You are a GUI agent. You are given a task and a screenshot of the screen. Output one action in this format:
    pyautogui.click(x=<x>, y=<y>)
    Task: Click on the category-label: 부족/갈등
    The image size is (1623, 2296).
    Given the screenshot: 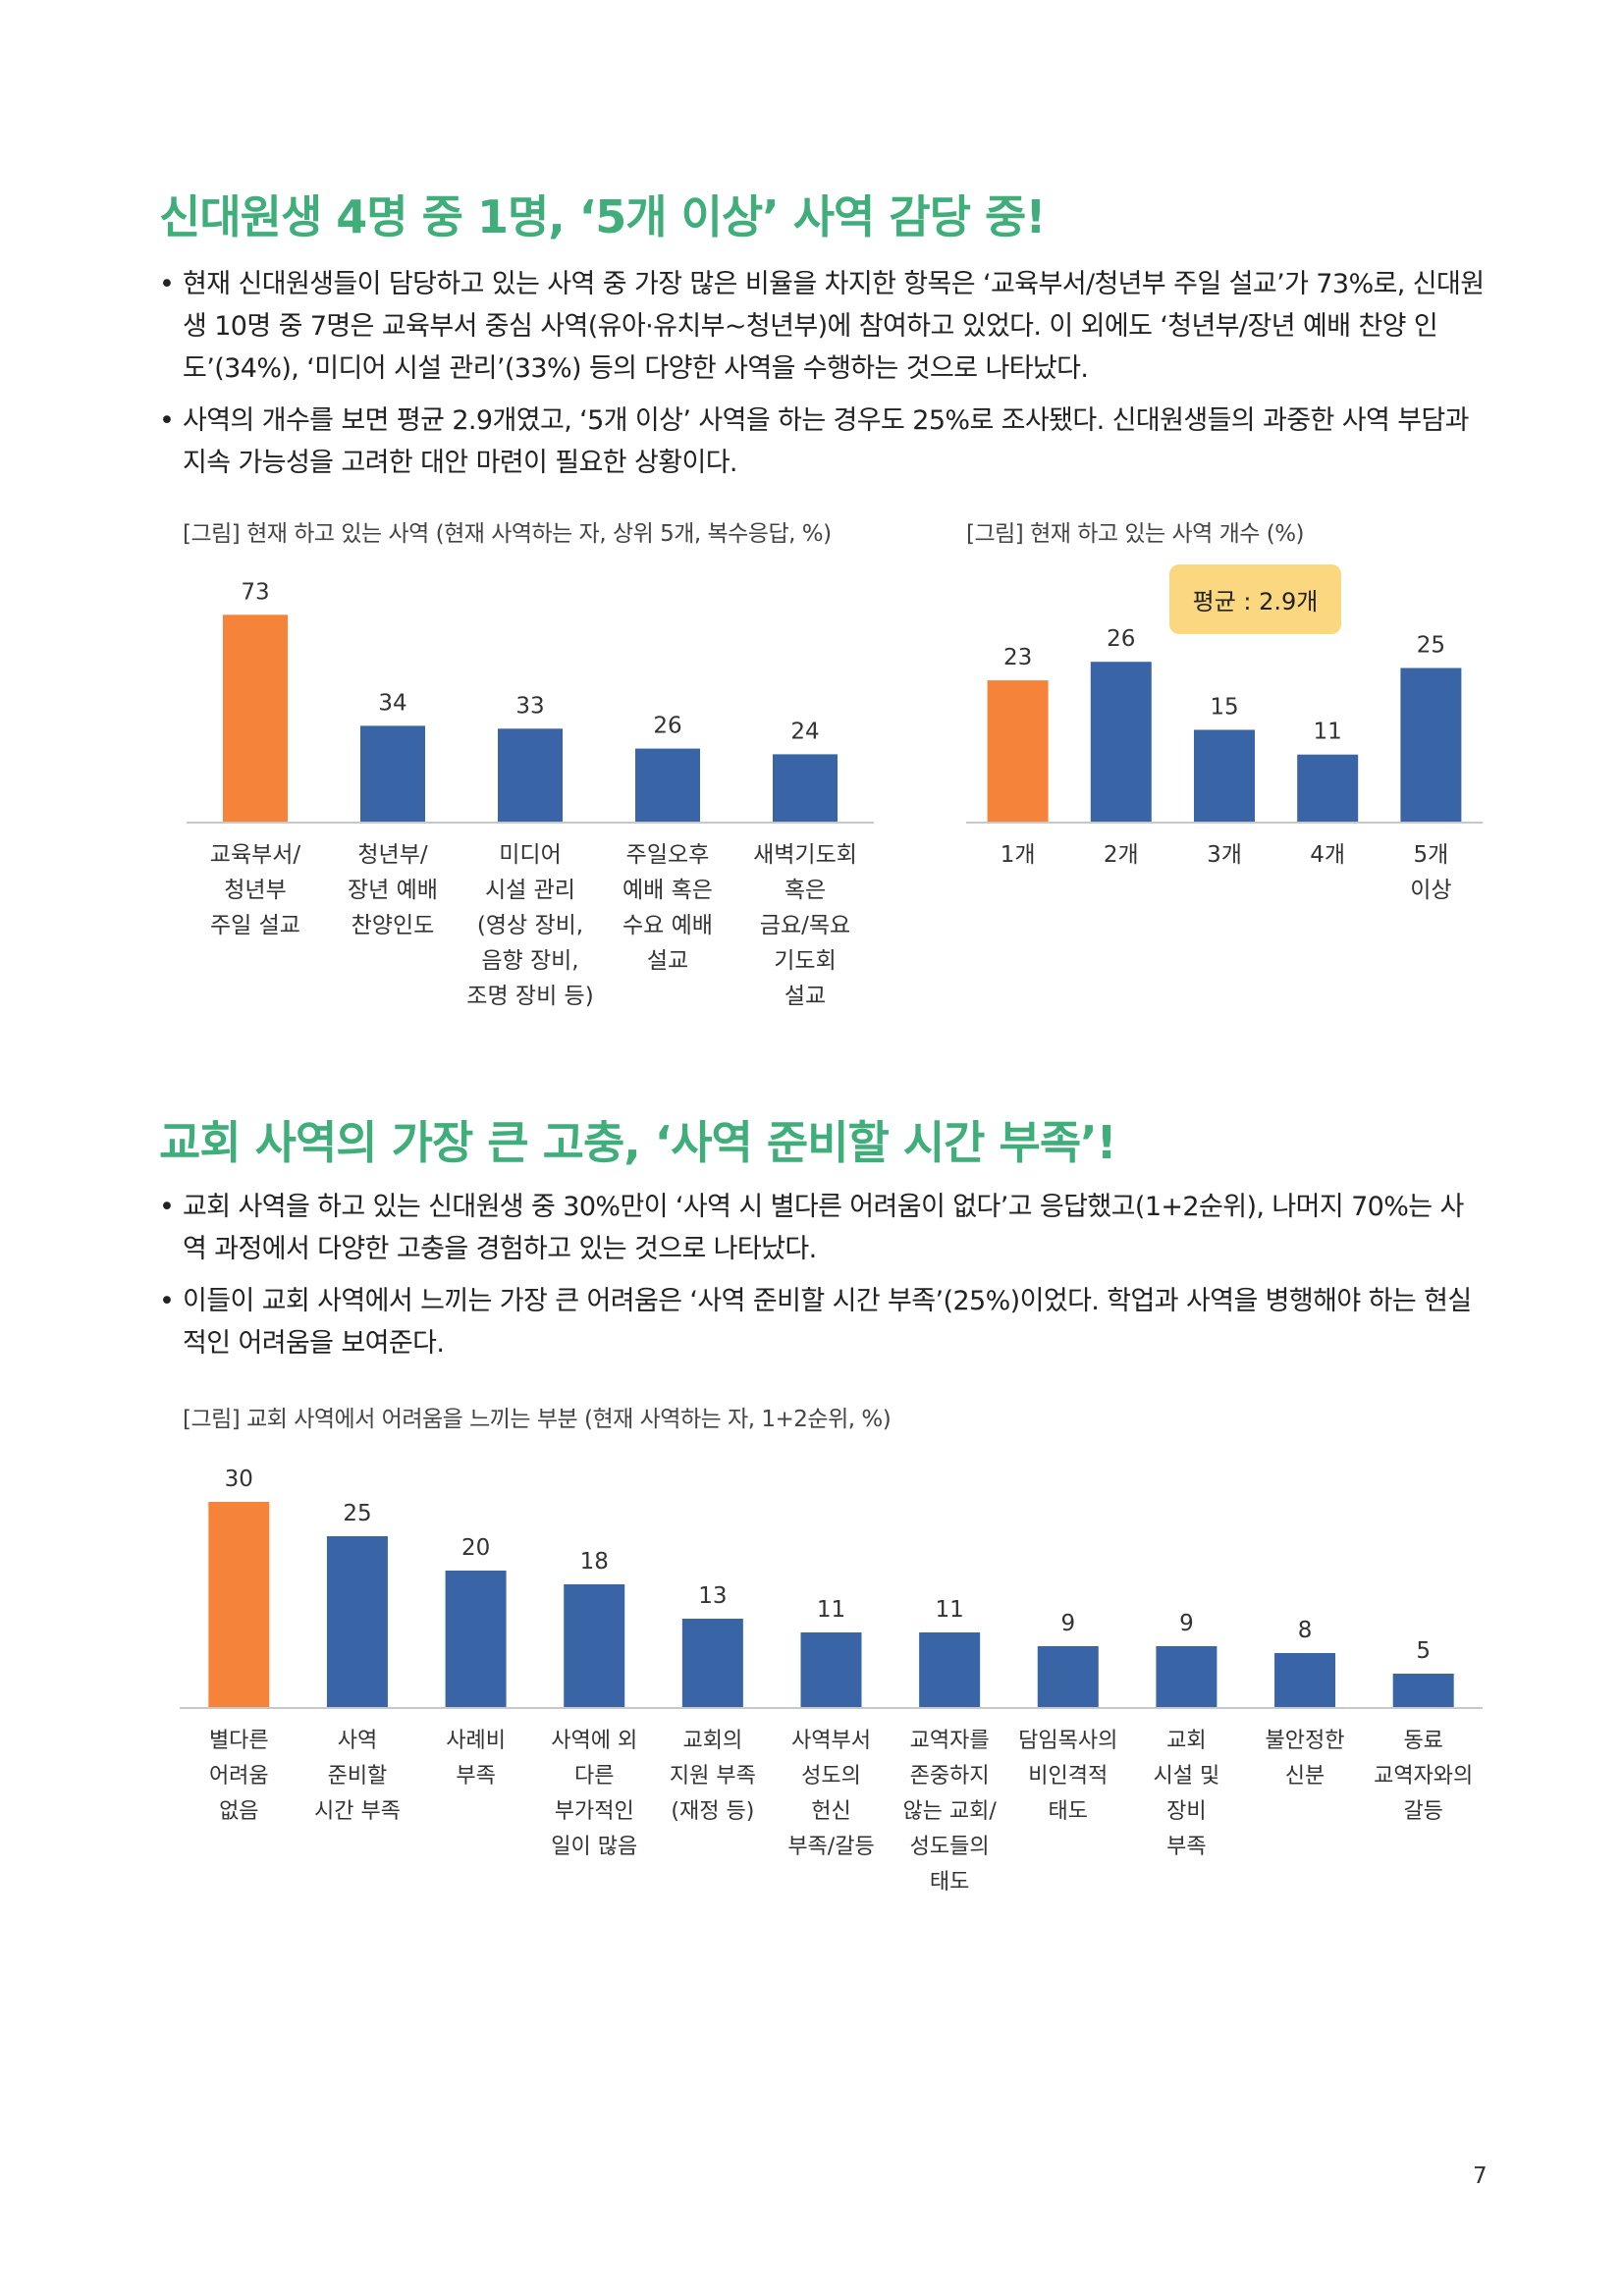 What is the action you would take?
    pyautogui.click(x=830, y=1847)
    